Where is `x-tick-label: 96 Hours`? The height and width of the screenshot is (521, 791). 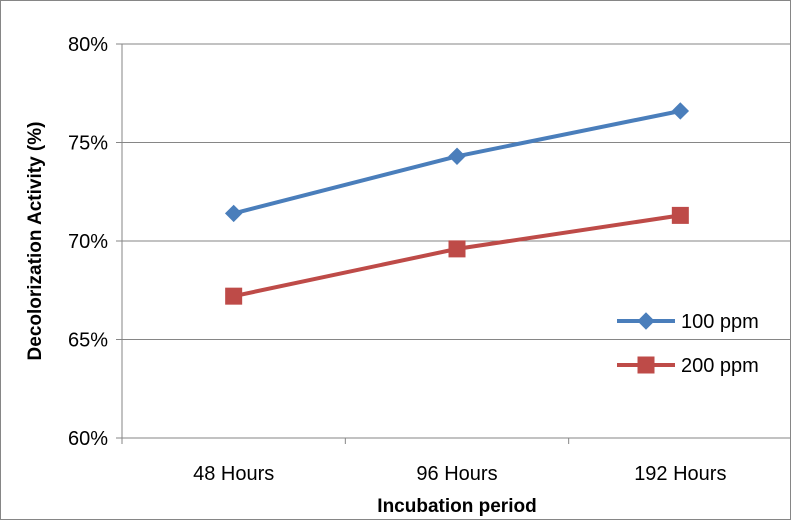
x-tick-label: 96 Hours is located at coordinates (456, 474).